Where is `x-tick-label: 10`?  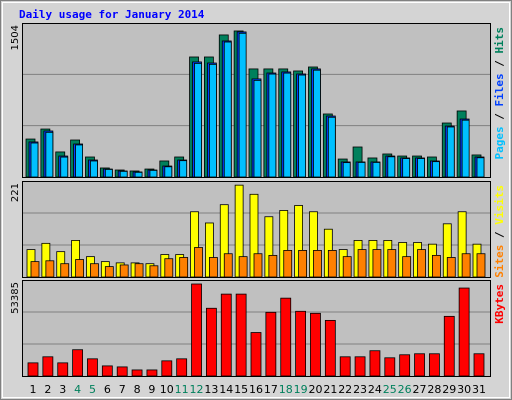 x-tick-label: 10 is located at coordinates (167, 389).